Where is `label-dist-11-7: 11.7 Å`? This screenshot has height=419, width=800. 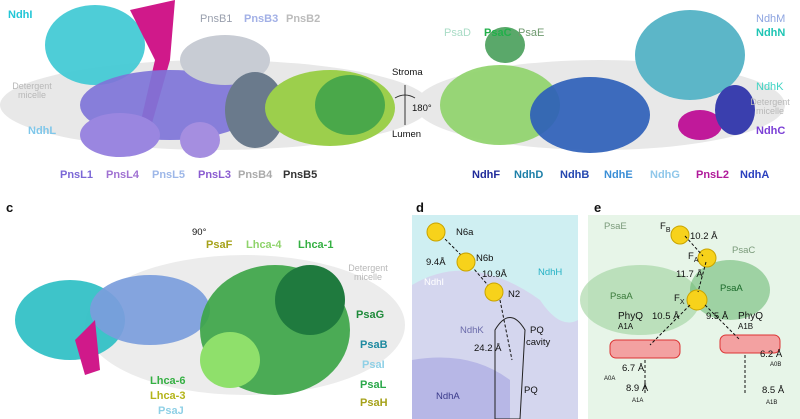
label-dist-11-7: 11.7 Å is located at coordinates (689, 274).